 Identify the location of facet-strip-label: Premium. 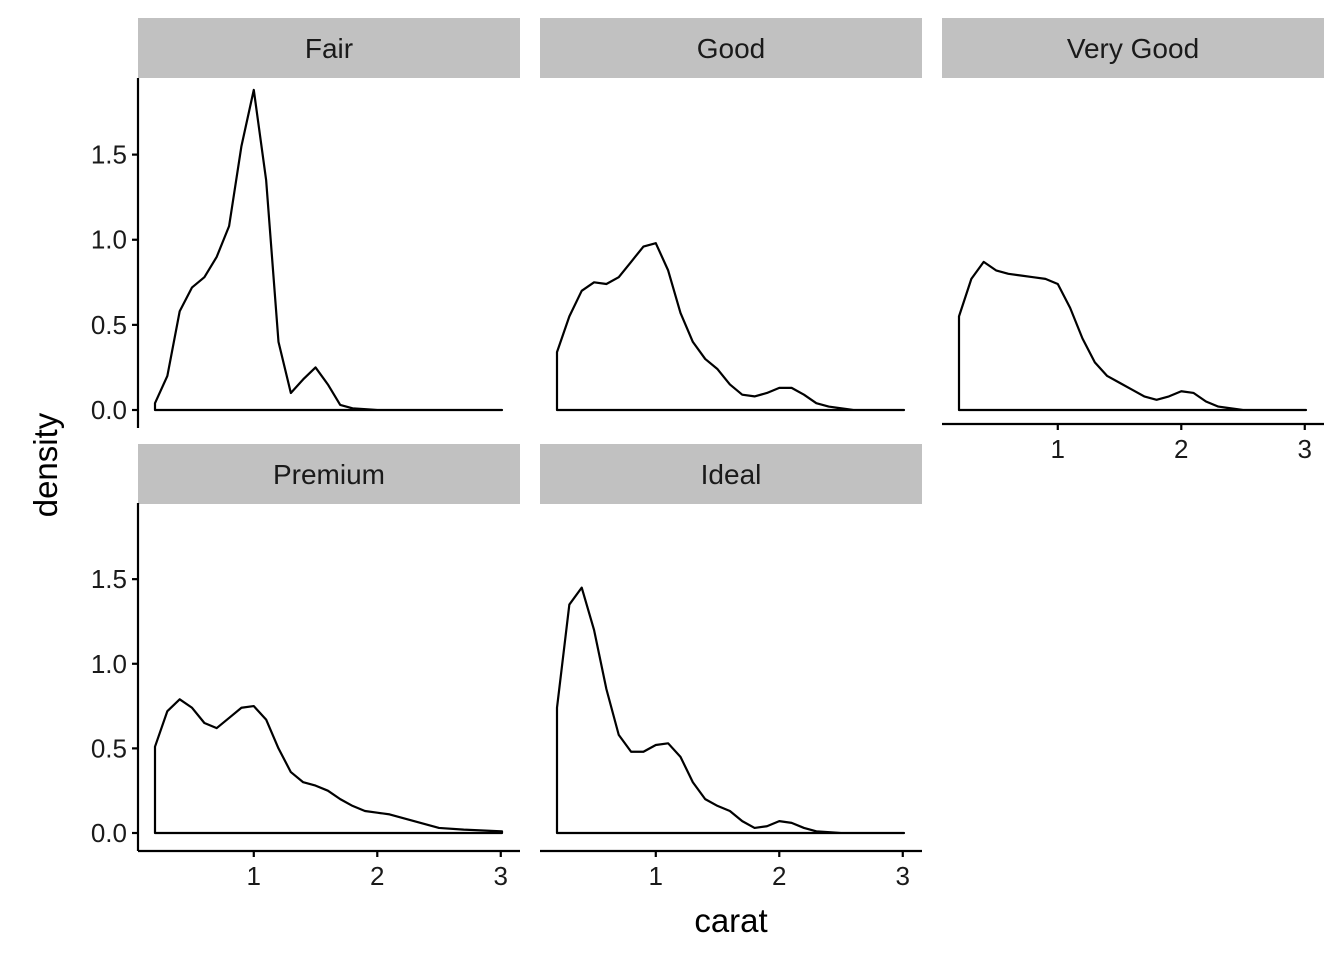
(329, 474).